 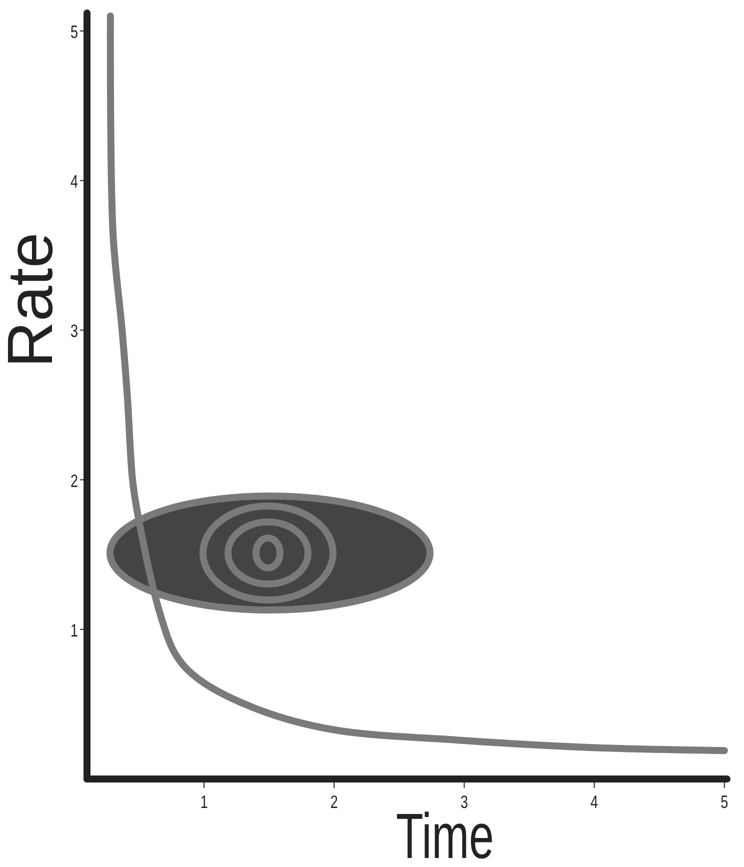 What do you see at coordinates (594, 803) in the screenshot?
I see `x-tick-label: 4` at bounding box center [594, 803].